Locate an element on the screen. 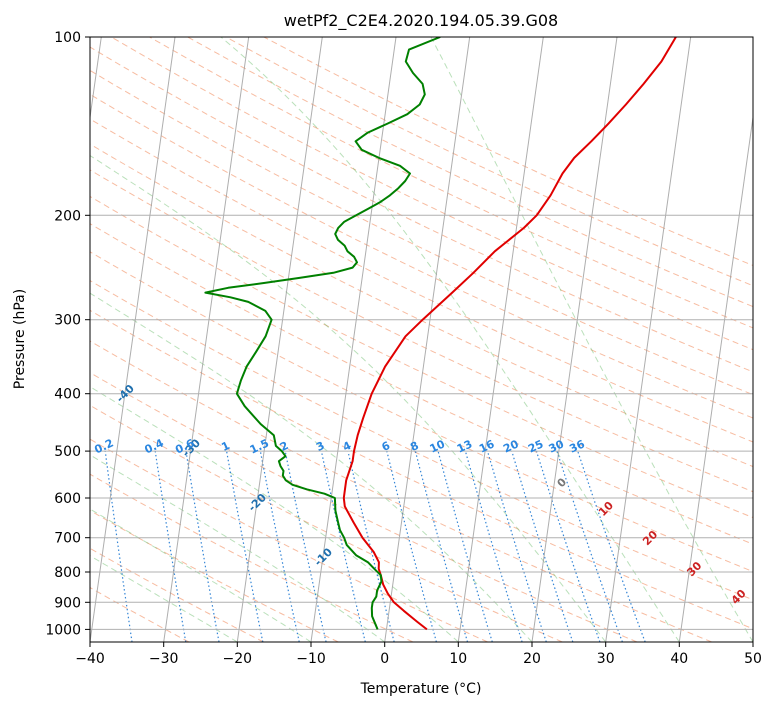  x-tick-label: 40 is located at coordinates (679, 659).